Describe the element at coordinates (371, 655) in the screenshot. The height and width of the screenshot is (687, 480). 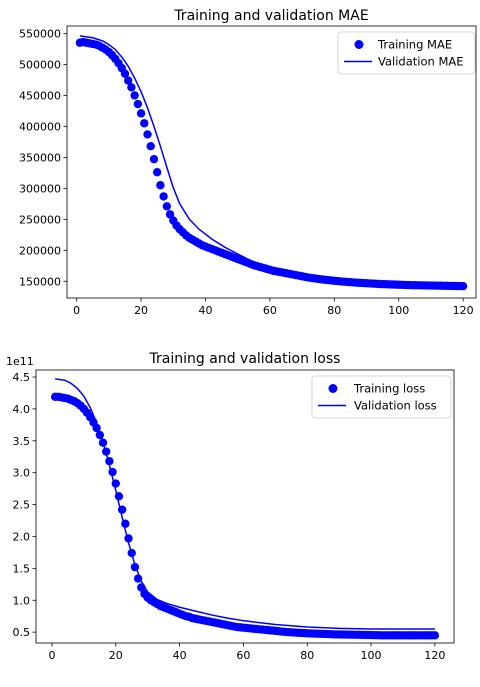
I see `loss-x-tick-label: 100` at that location.